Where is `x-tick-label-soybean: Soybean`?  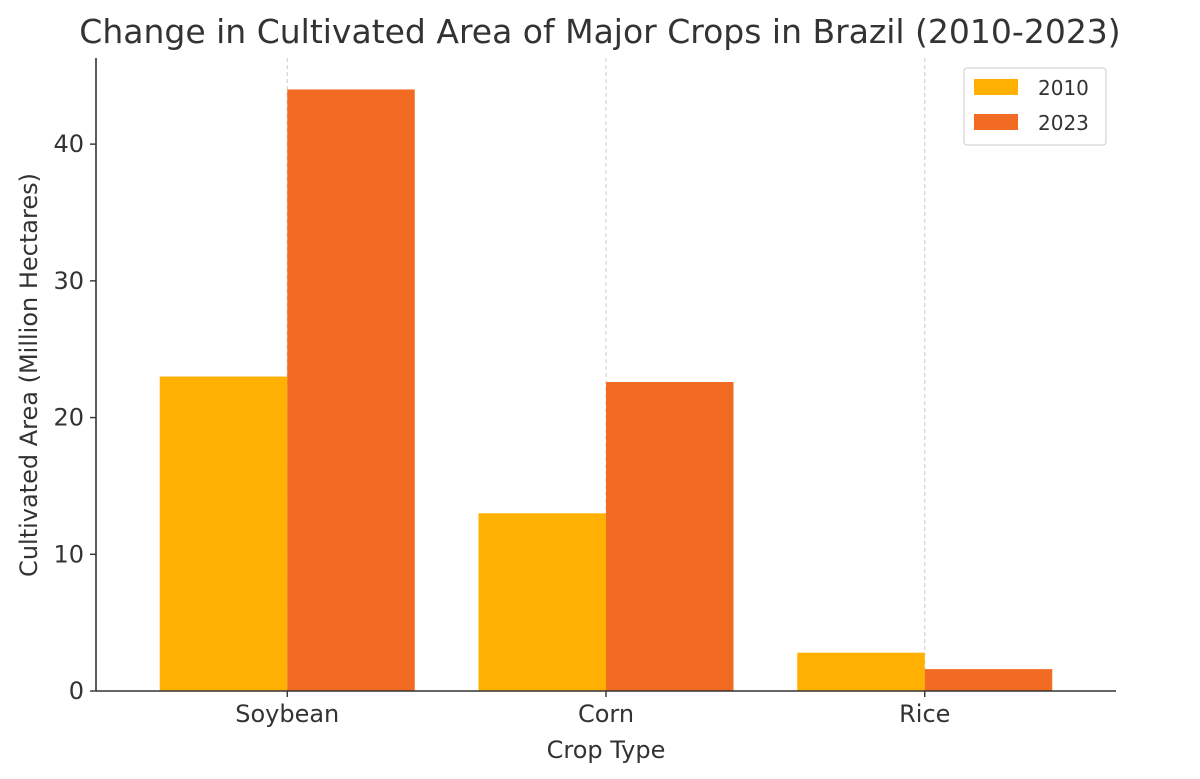
x-tick-label-soybean: Soybean is located at coordinates (287, 714).